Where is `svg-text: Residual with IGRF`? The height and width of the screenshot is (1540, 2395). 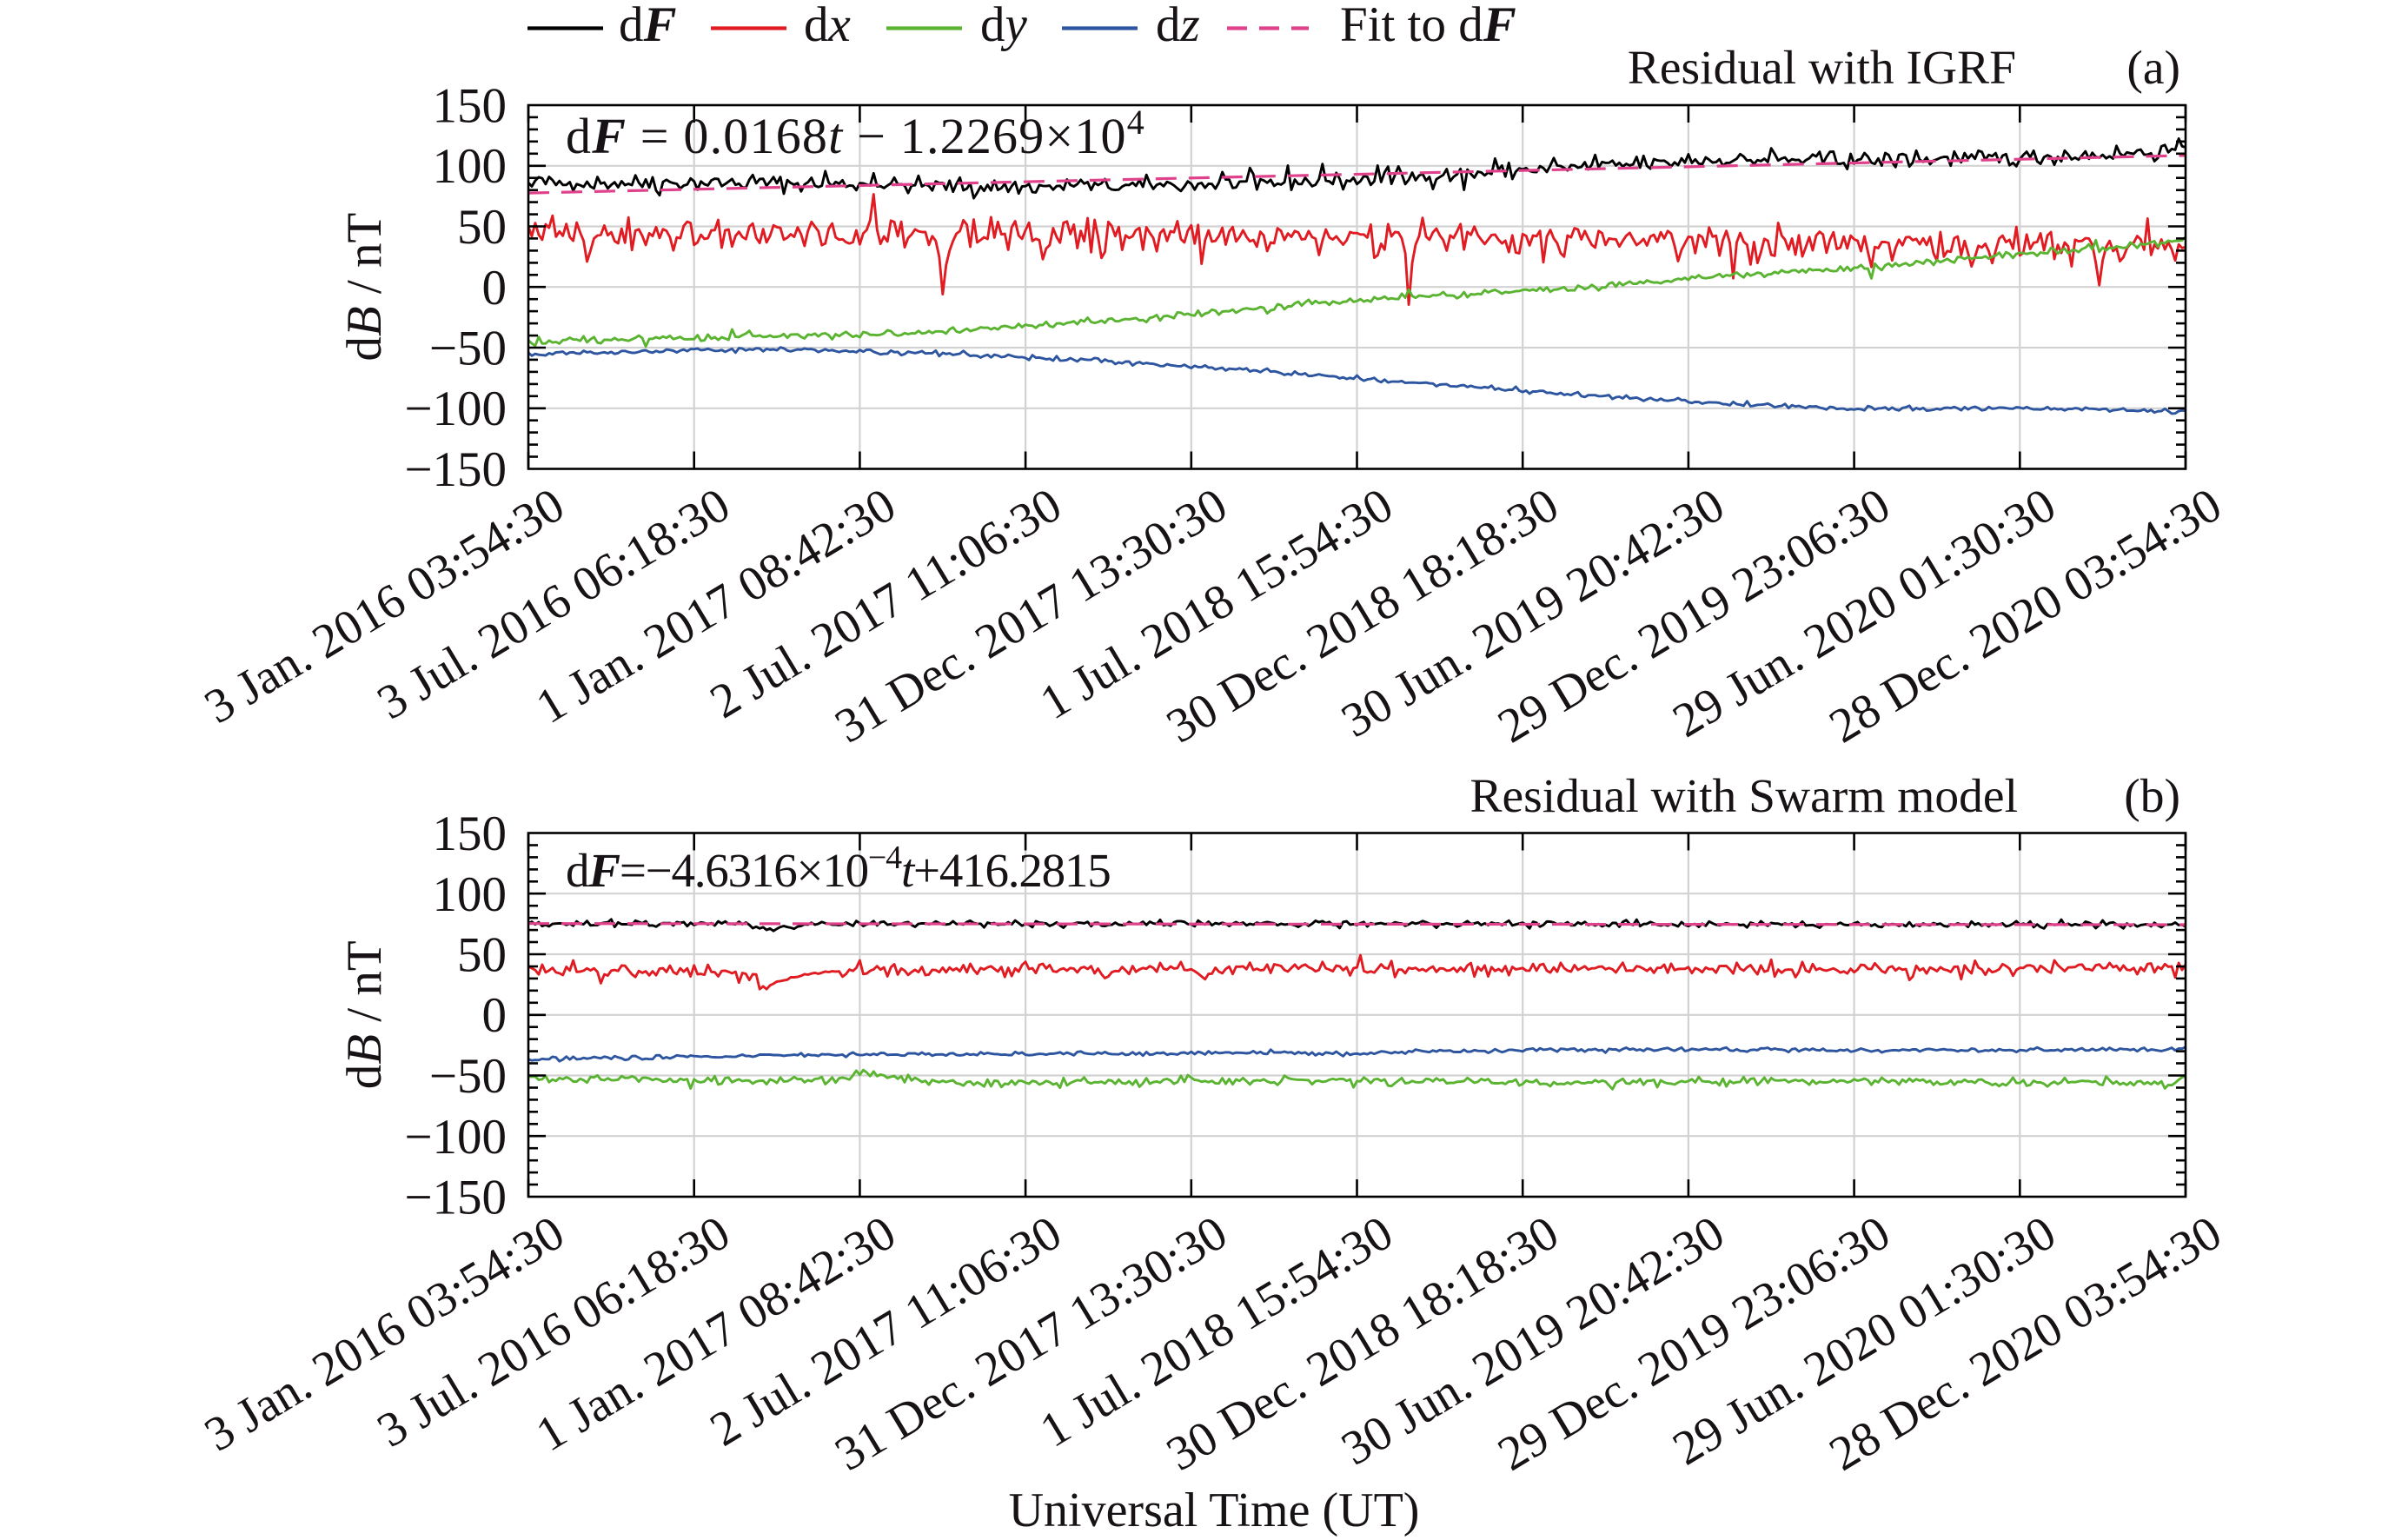 svg-text: Residual with IGRF is located at coordinates (1822, 68).